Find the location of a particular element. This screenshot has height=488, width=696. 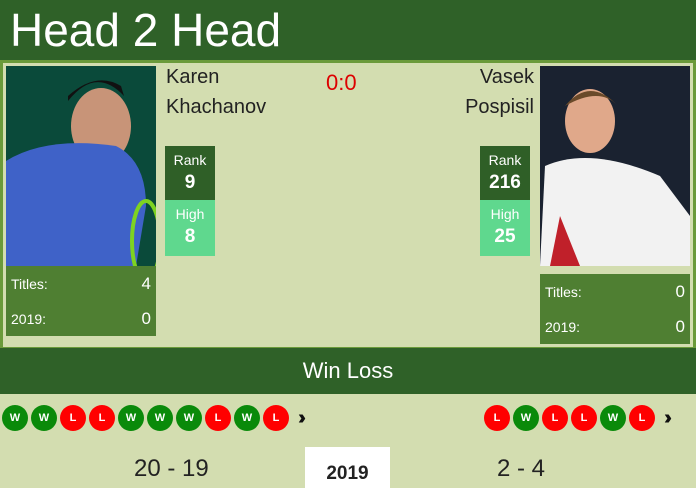

player2-high: High 25 is located at coordinates (505, 228).